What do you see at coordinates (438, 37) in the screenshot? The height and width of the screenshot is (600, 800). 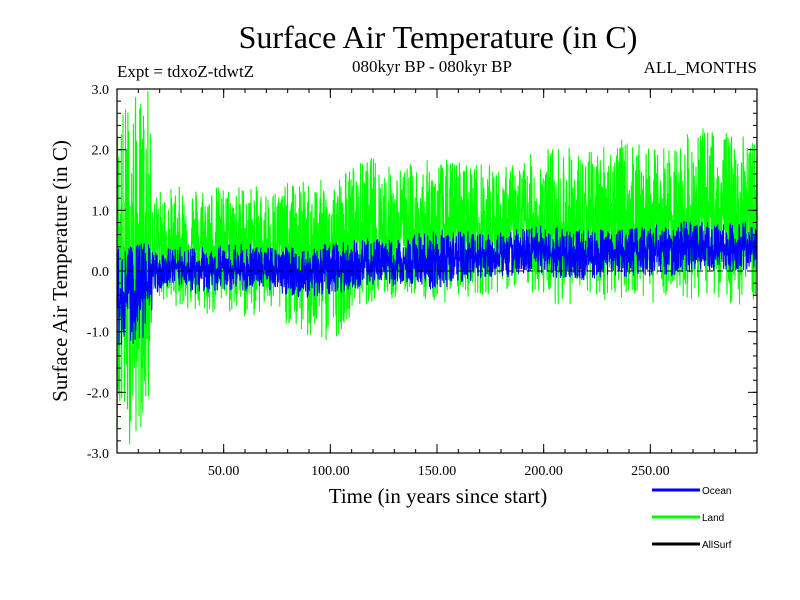 I see `chart-title: Surface Air Temperature (in C)` at bounding box center [438, 37].